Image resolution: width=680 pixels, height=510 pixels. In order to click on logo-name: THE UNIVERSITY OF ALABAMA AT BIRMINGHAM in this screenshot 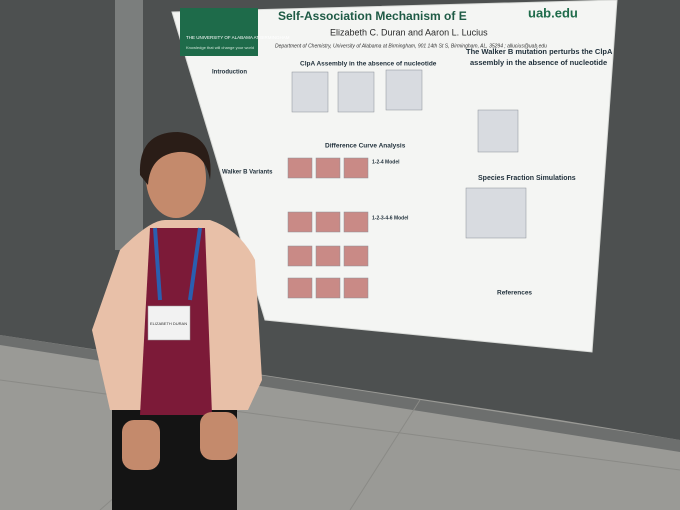, I will do `click(238, 37)`.